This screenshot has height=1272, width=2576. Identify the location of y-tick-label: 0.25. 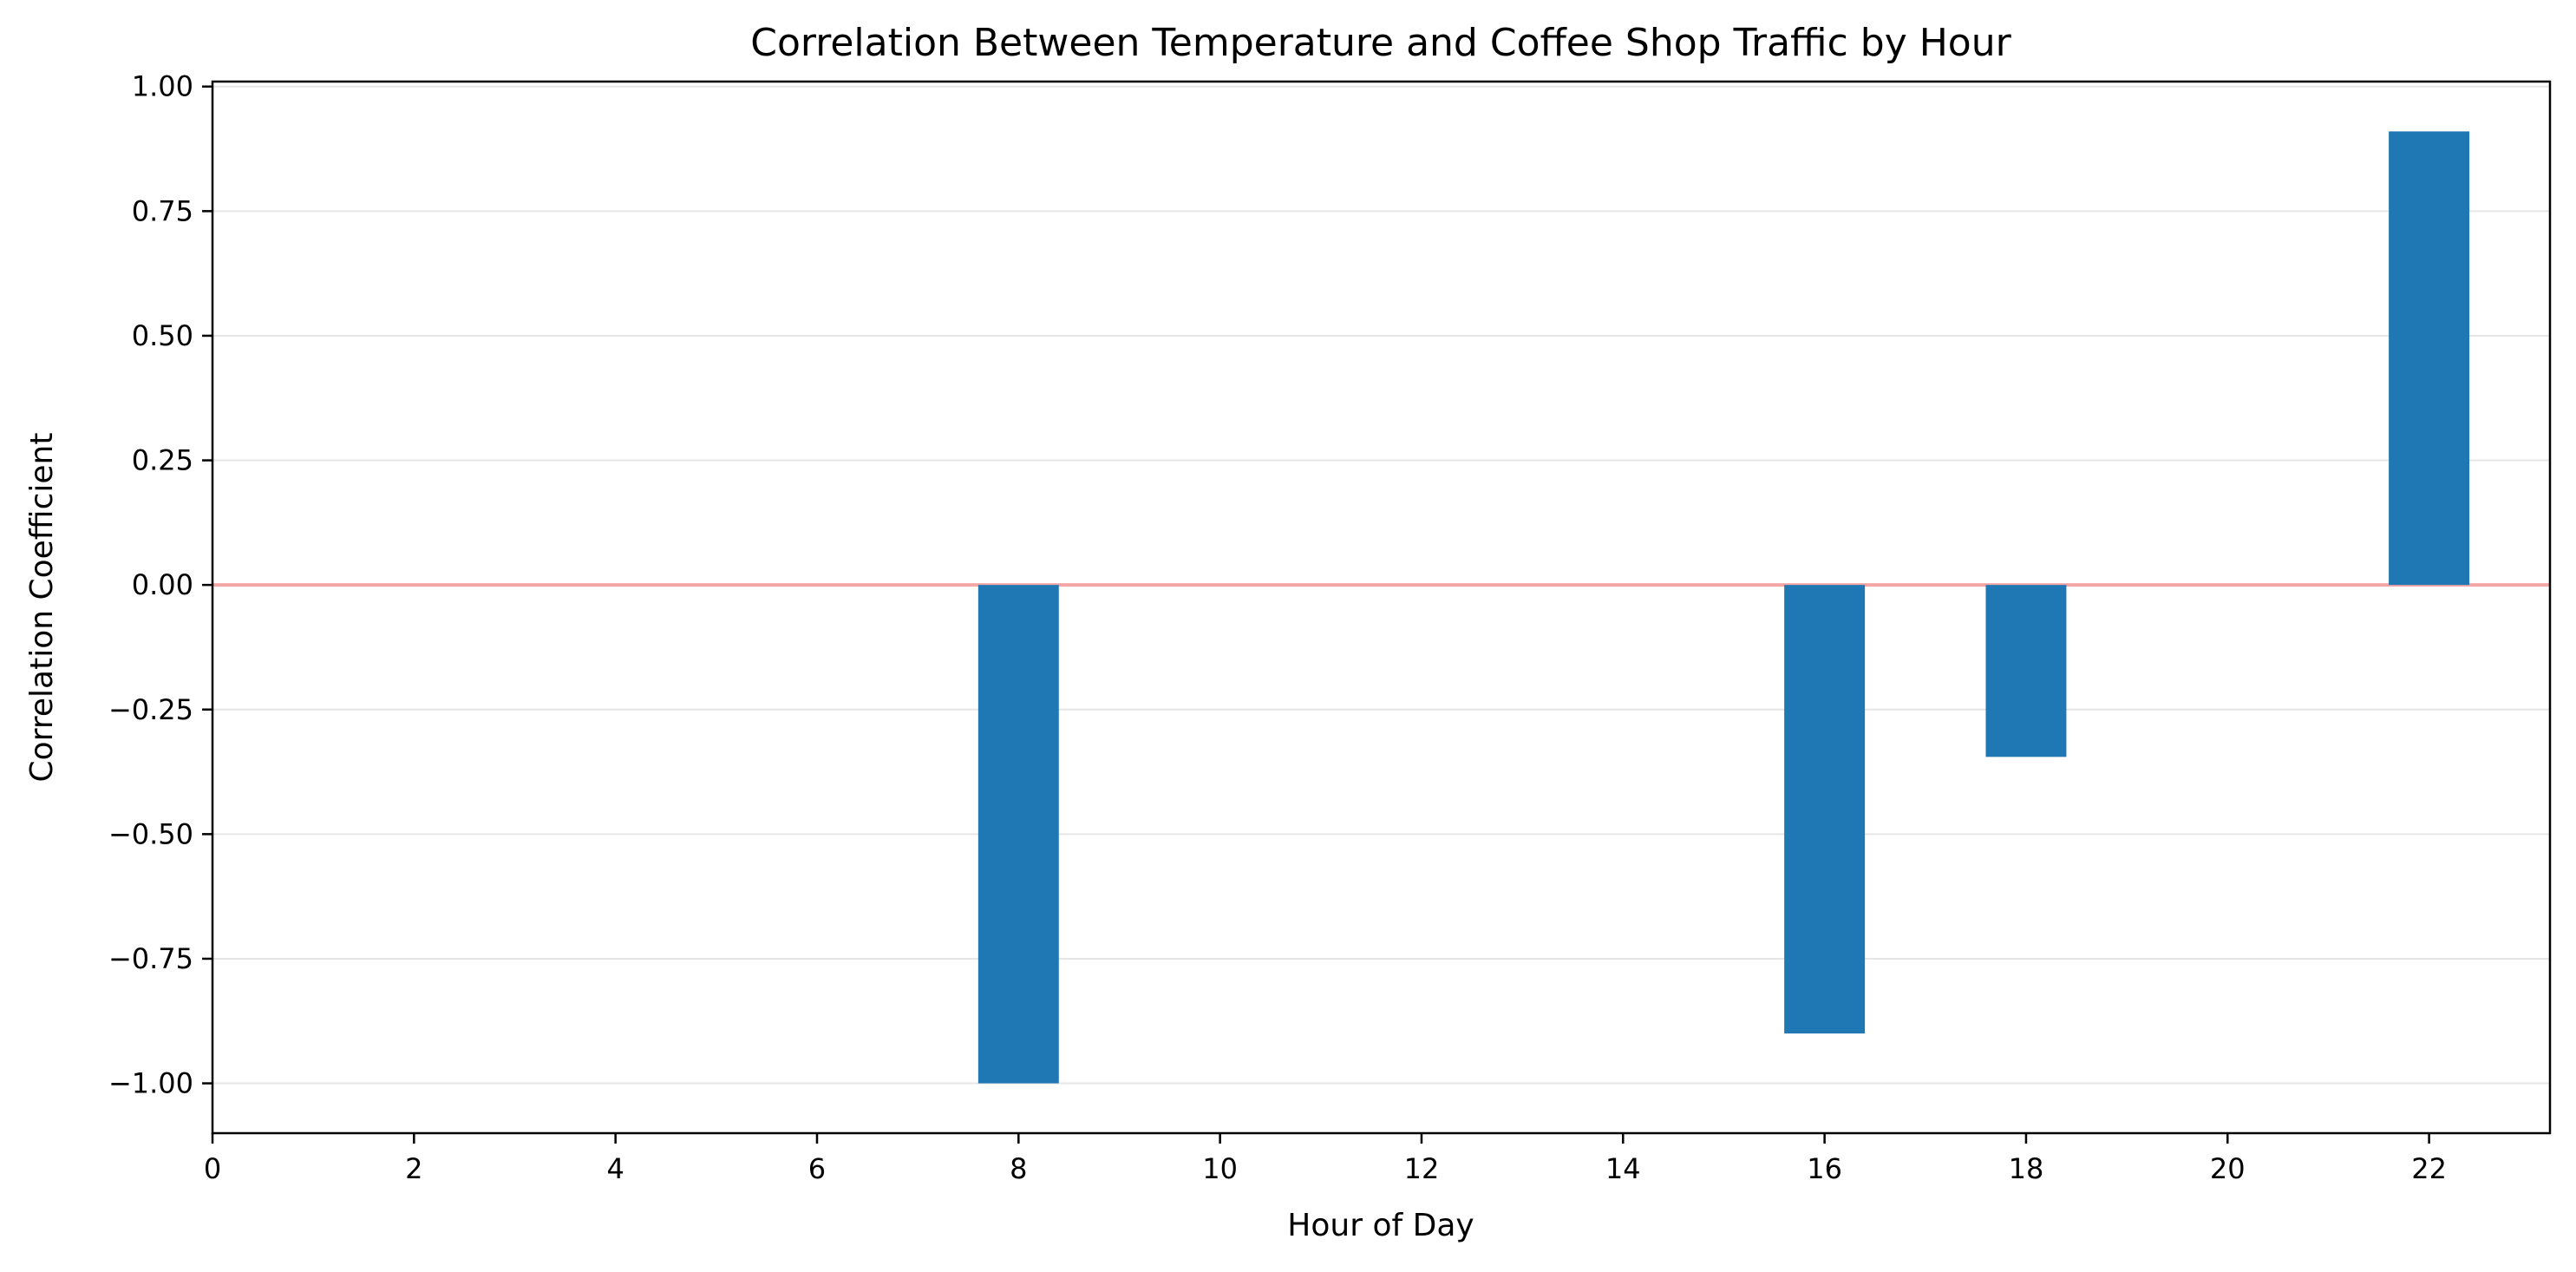
(162, 460).